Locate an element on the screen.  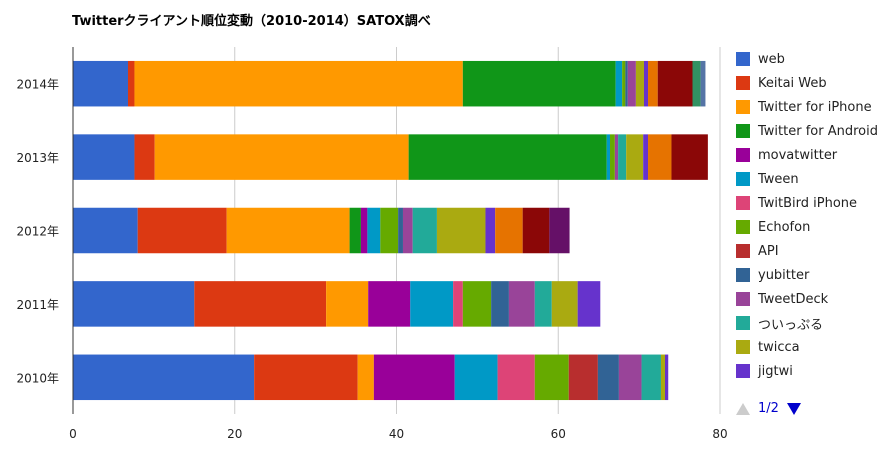
legend-item: TwitBird iPhone is located at coordinates (808, 203).